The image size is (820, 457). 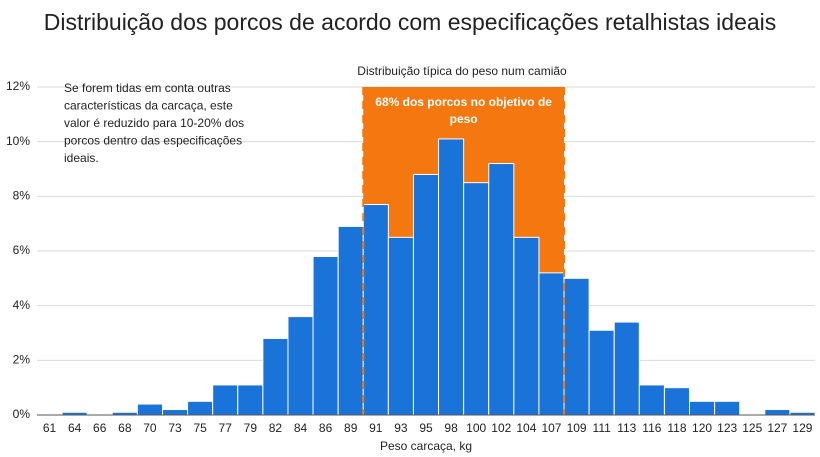 What do you see at coordinates (81, 158) in the screenshot?
I see `note: ideais.` at bounding box center [81, 158].